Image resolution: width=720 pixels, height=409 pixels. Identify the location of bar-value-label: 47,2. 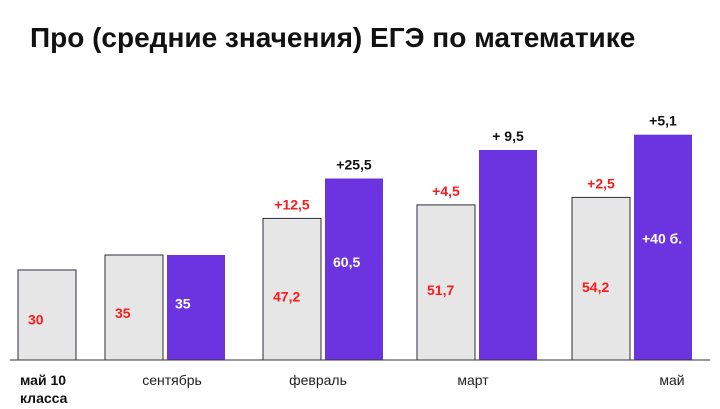
(286, 296).